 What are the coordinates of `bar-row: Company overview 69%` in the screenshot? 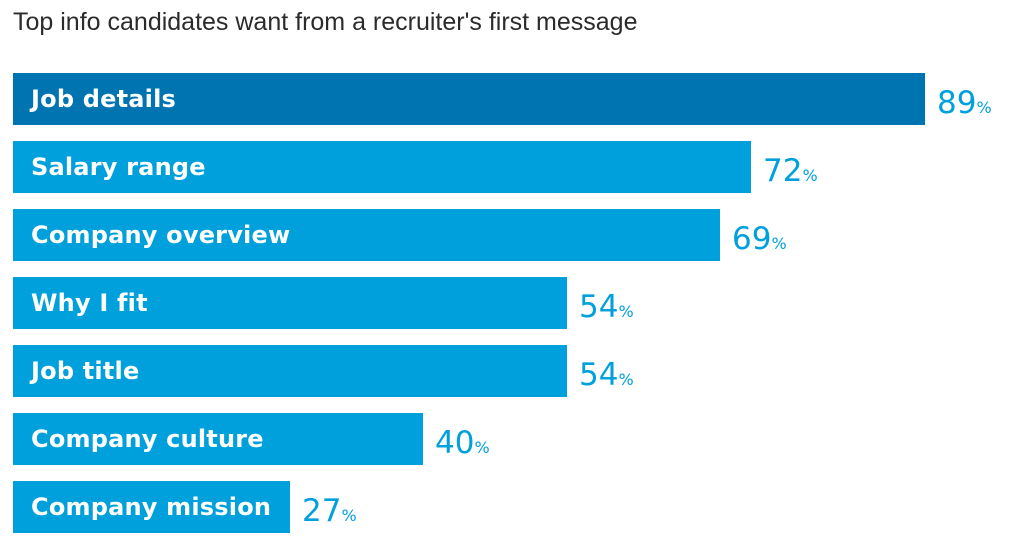 It's located at (513, 235).